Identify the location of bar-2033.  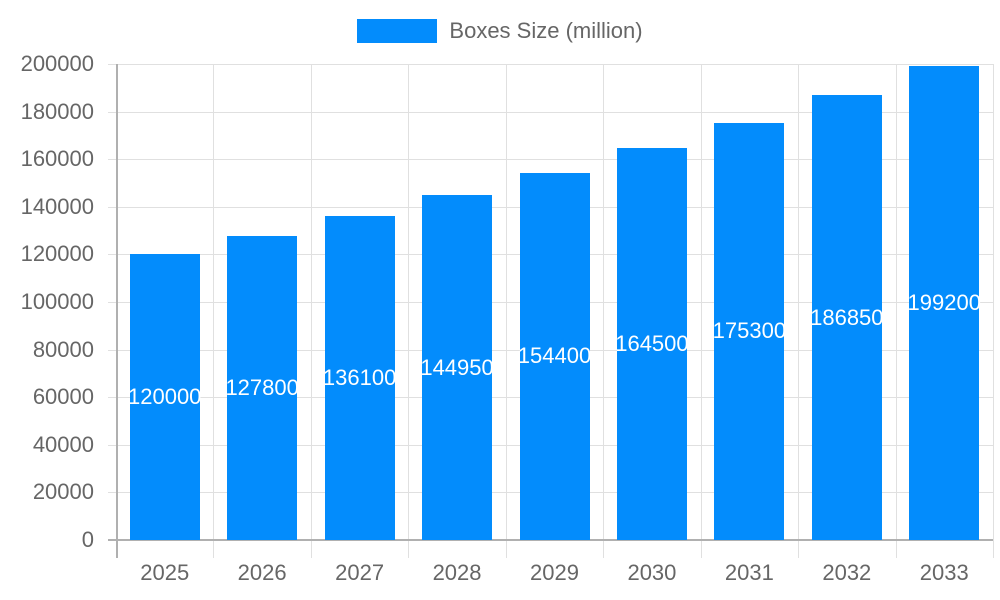
(944, 302).